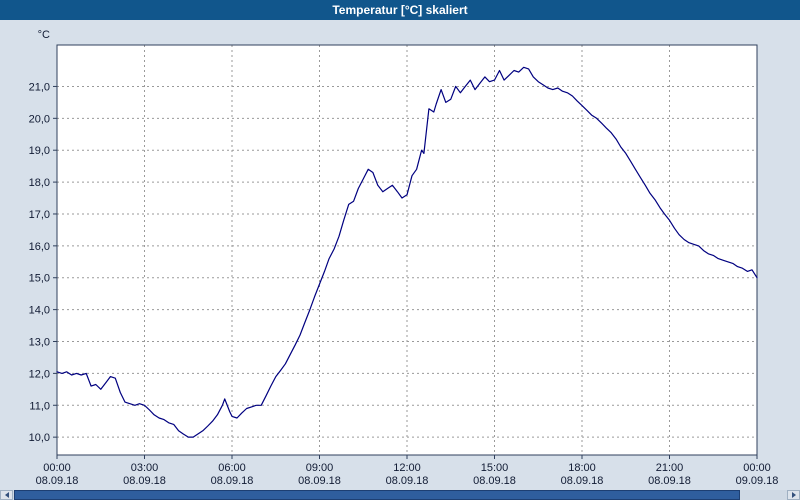  What do you see at coordinates (582, 468) in the screenshot?
I see `svg-text: 18:00` at bounding box center [582, 468].